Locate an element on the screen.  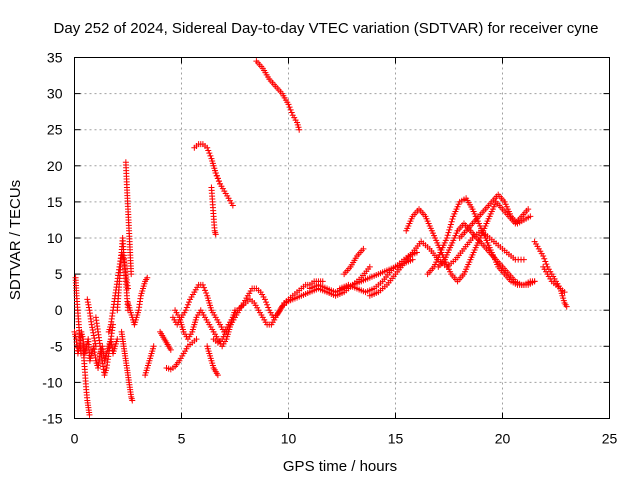
series-t1 is located at coordinates (78, 315).